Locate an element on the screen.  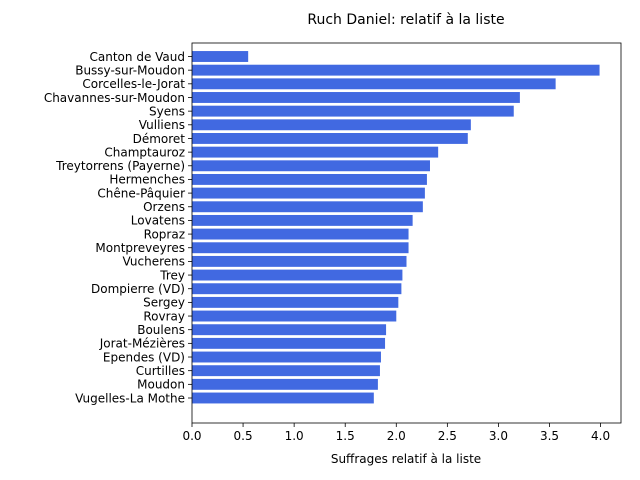
x-ticks: 0.0 0.5 1.0 1.5 2.0 2.5 3.0 3.5 4.0 is located at coordinates (396, 433).